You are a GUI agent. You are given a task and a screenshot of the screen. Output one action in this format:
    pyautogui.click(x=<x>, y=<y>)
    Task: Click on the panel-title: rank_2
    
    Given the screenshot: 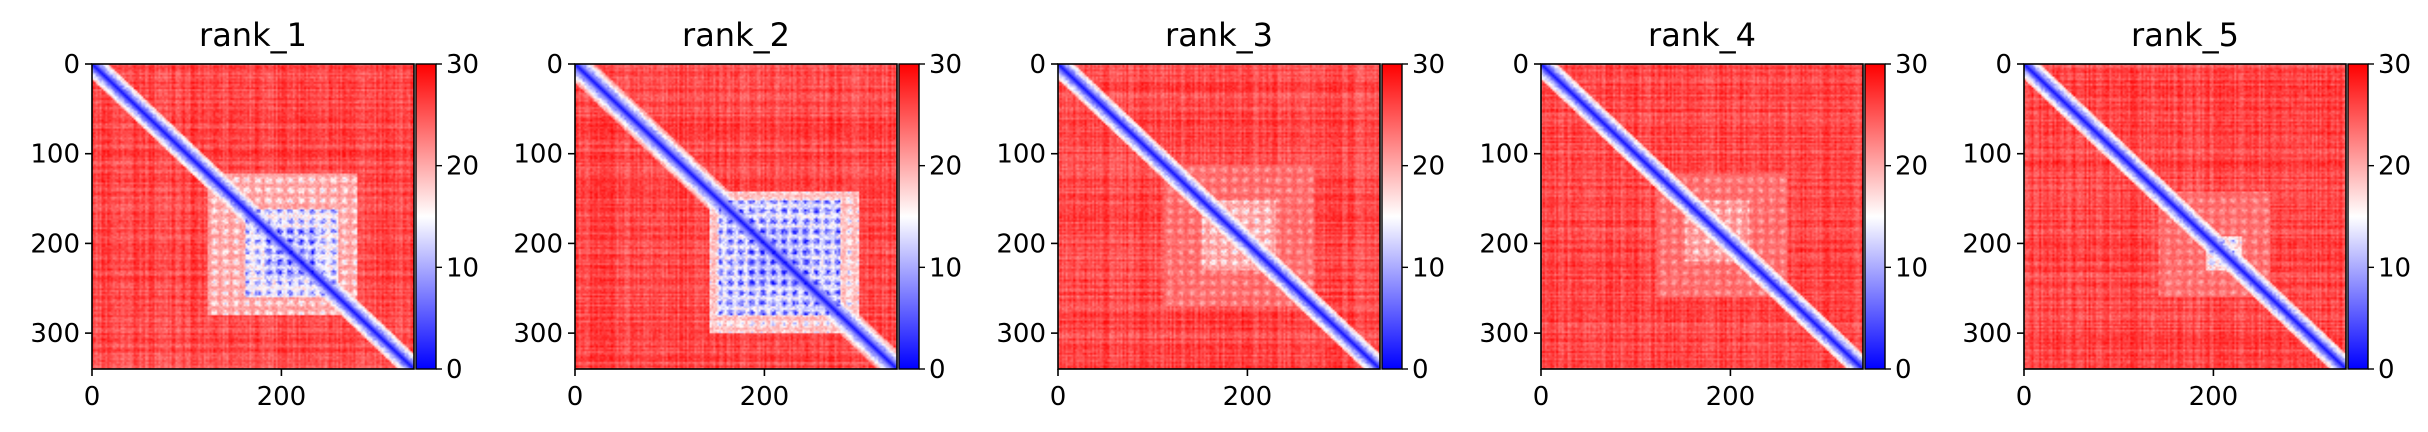 What is the action you would take?
    pyautogui.click(x=736, y=35)
    